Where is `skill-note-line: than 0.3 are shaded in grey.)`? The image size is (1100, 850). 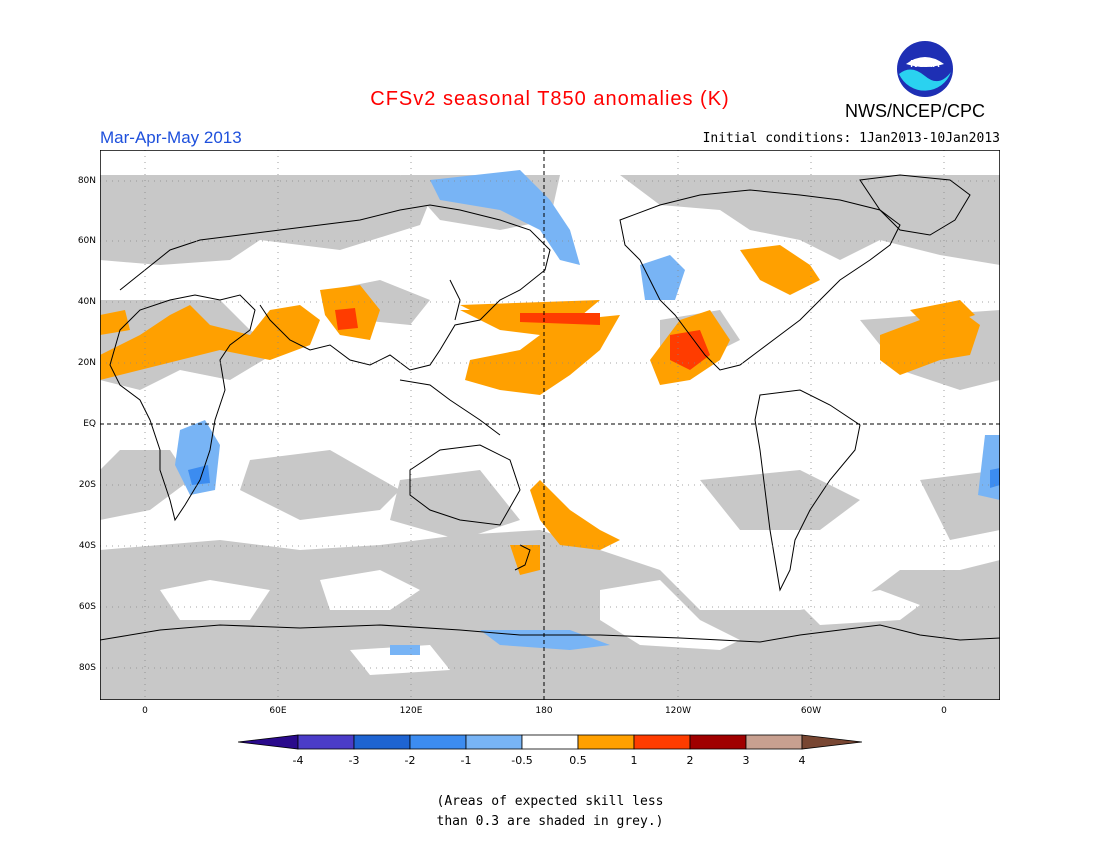
skill-note-line: than 0.3 are shaded in grey.) is located at coordinates (550, 821).